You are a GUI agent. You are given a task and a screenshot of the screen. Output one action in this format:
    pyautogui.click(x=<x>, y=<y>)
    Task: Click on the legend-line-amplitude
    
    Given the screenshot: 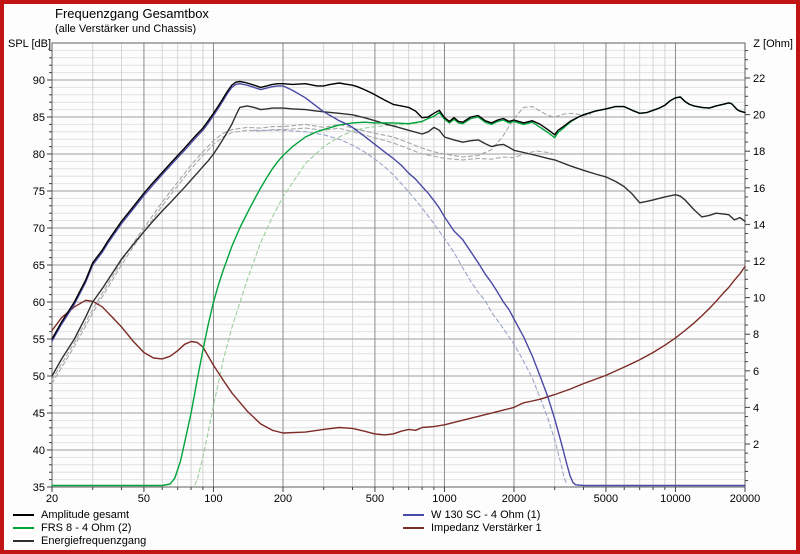 What is the action you would take?
    pyautogui.click(x=23, y=515)
    